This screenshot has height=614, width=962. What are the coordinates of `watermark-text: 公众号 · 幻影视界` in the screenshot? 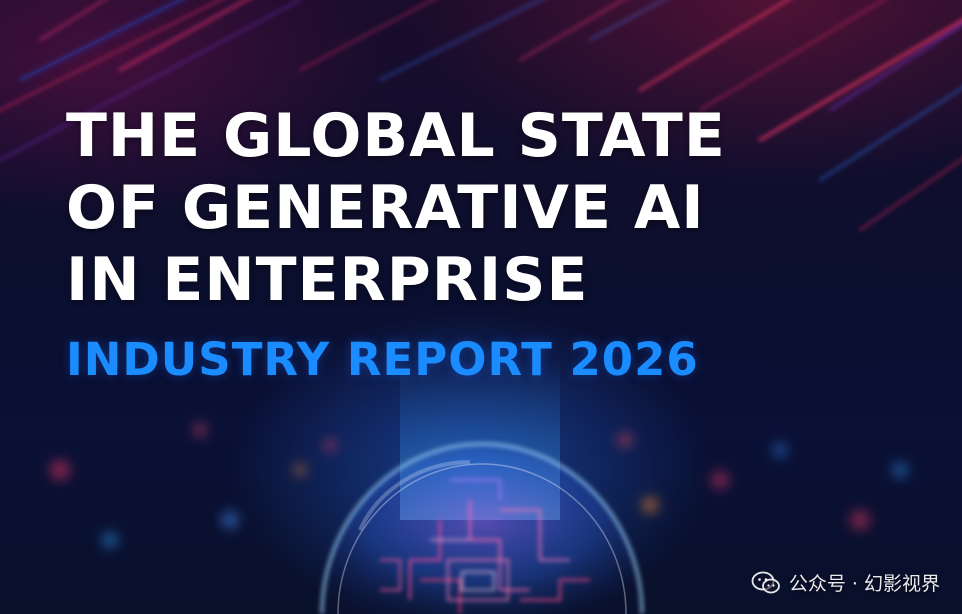 It's located at (864, 584).